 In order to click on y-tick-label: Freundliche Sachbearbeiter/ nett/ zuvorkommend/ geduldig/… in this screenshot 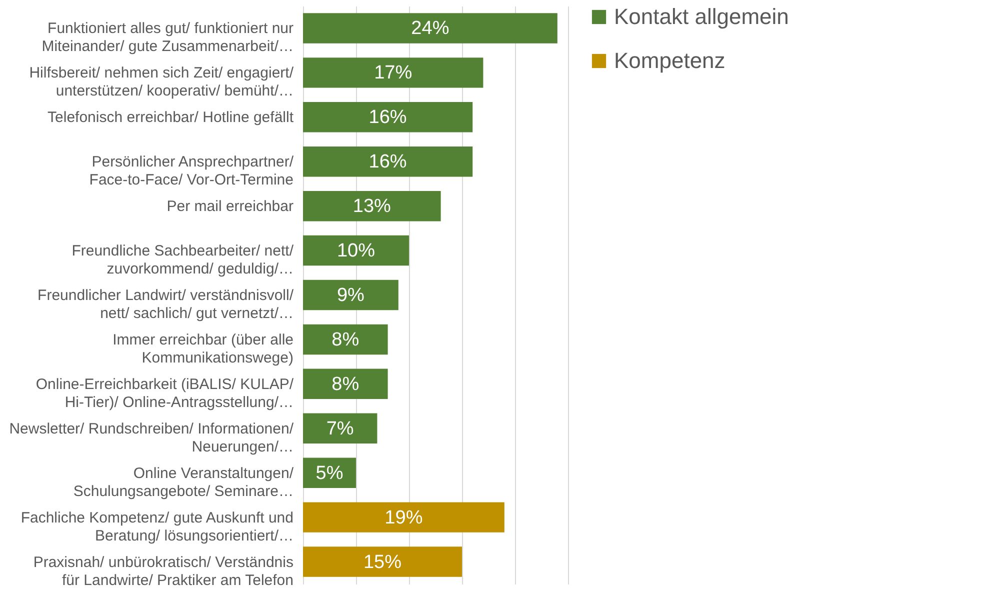, I will do `click(183, 260)`.